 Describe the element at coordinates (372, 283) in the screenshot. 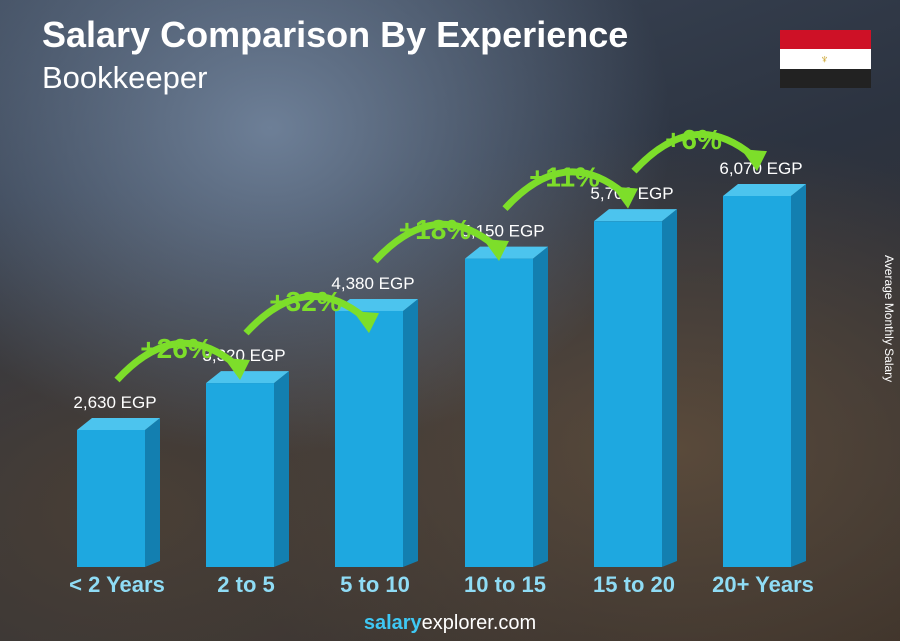

I see `value-label: 4,380 EGP` at that location.